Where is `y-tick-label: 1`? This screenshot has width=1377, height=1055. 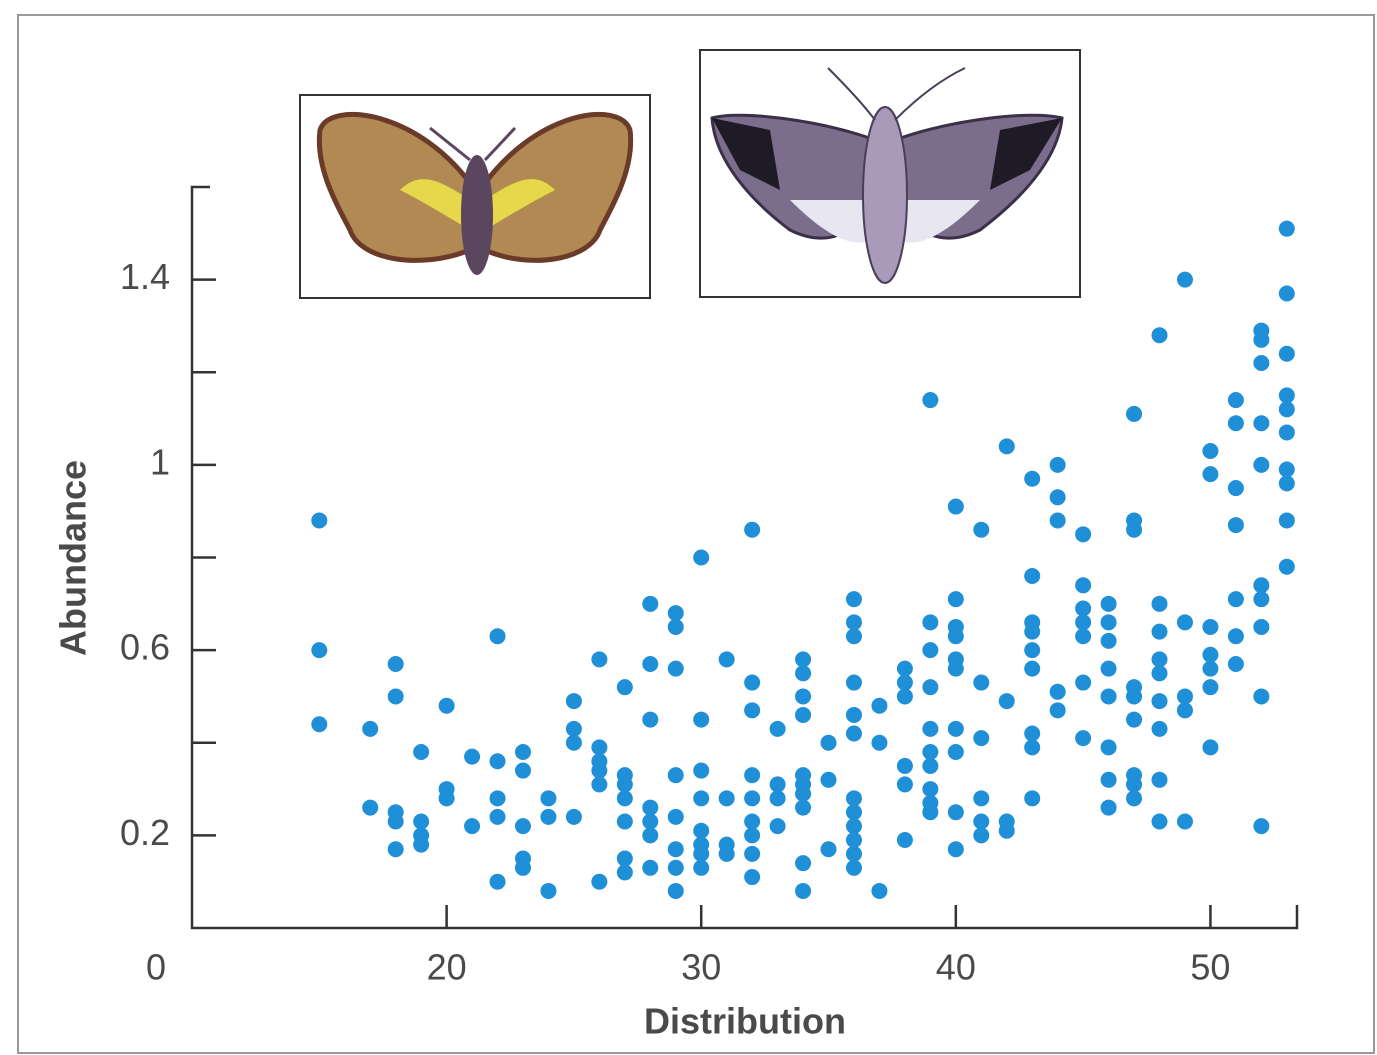
y-tick-label: 1 is located at coordinates (160, 461).